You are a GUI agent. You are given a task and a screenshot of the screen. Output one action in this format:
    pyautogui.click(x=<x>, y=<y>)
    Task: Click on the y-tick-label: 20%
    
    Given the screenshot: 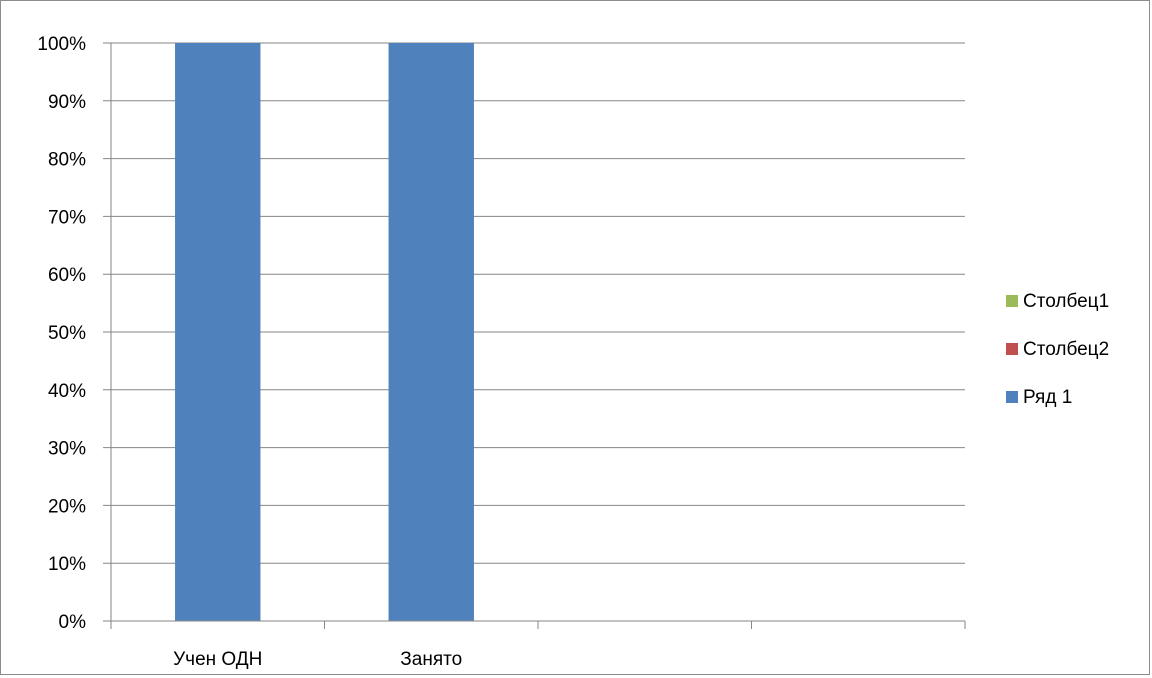 What is the action you would take?
    pyautogui.click(x=67, y=506)
    